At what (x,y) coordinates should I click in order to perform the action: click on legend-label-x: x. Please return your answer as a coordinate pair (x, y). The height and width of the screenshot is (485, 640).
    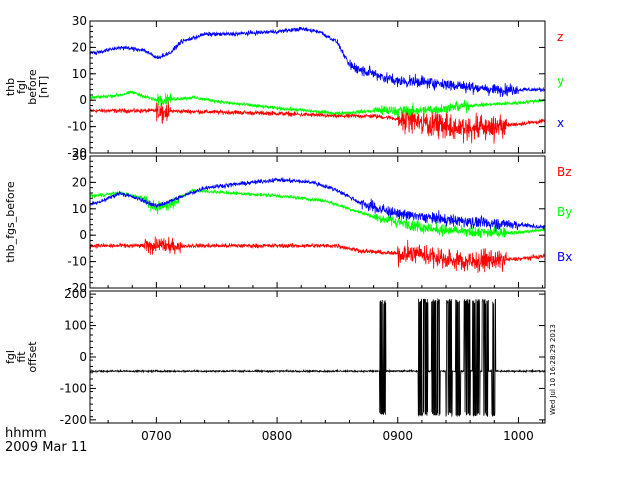
    Looking at the image, I should click on (560, 123).